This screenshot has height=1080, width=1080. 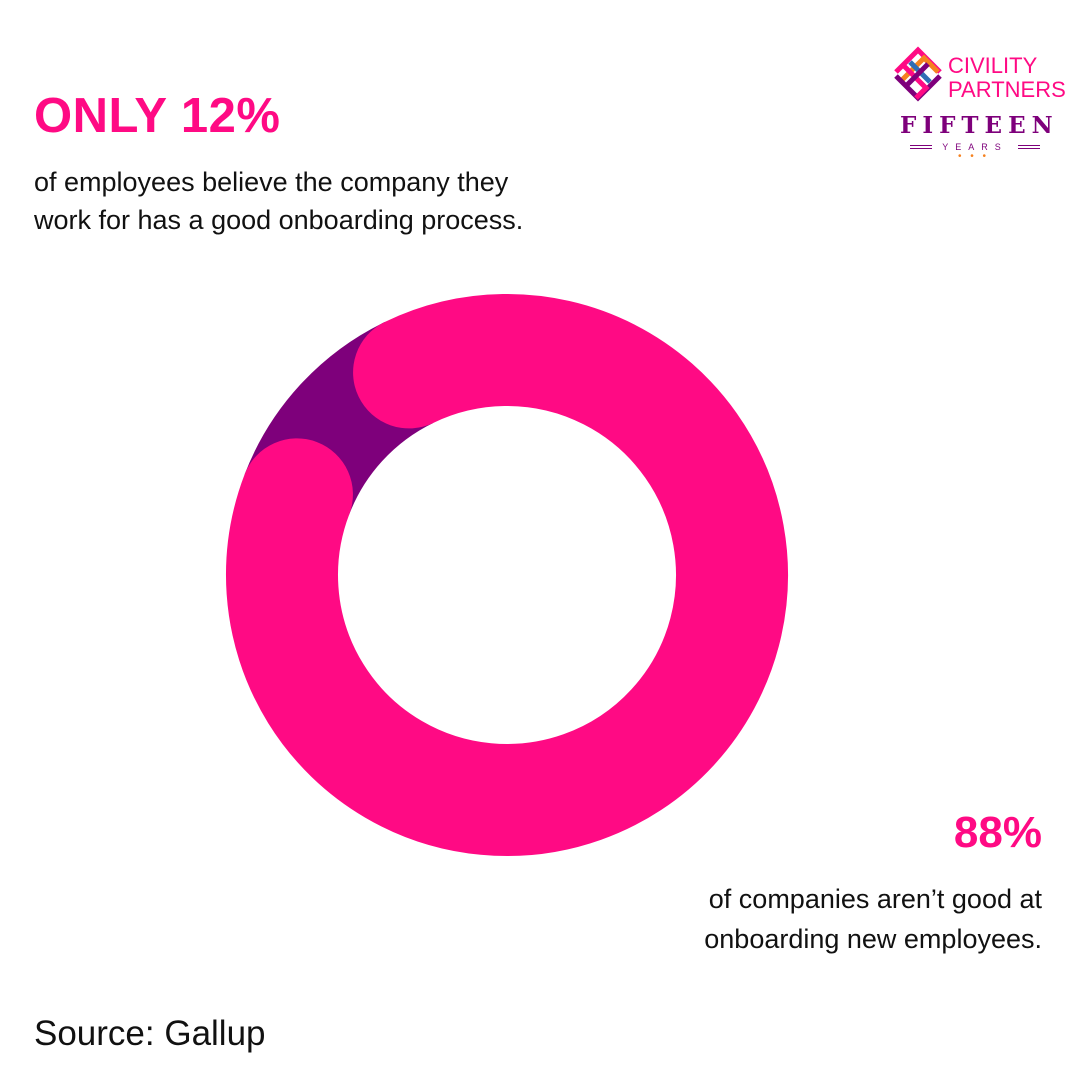 I want to click on diamond-logo-icon, so click(x=918, y=74).